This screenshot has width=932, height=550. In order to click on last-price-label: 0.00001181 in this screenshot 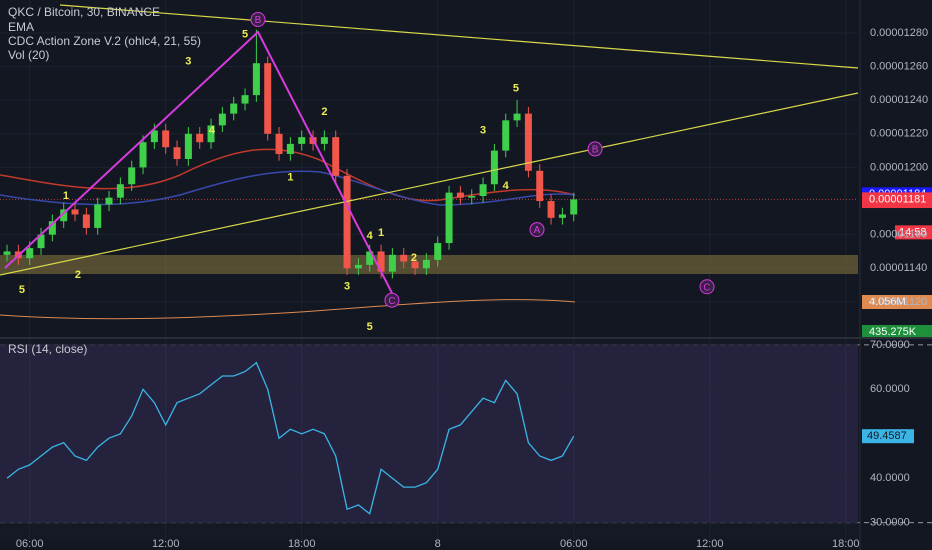, I will do `click(897, 199)`.